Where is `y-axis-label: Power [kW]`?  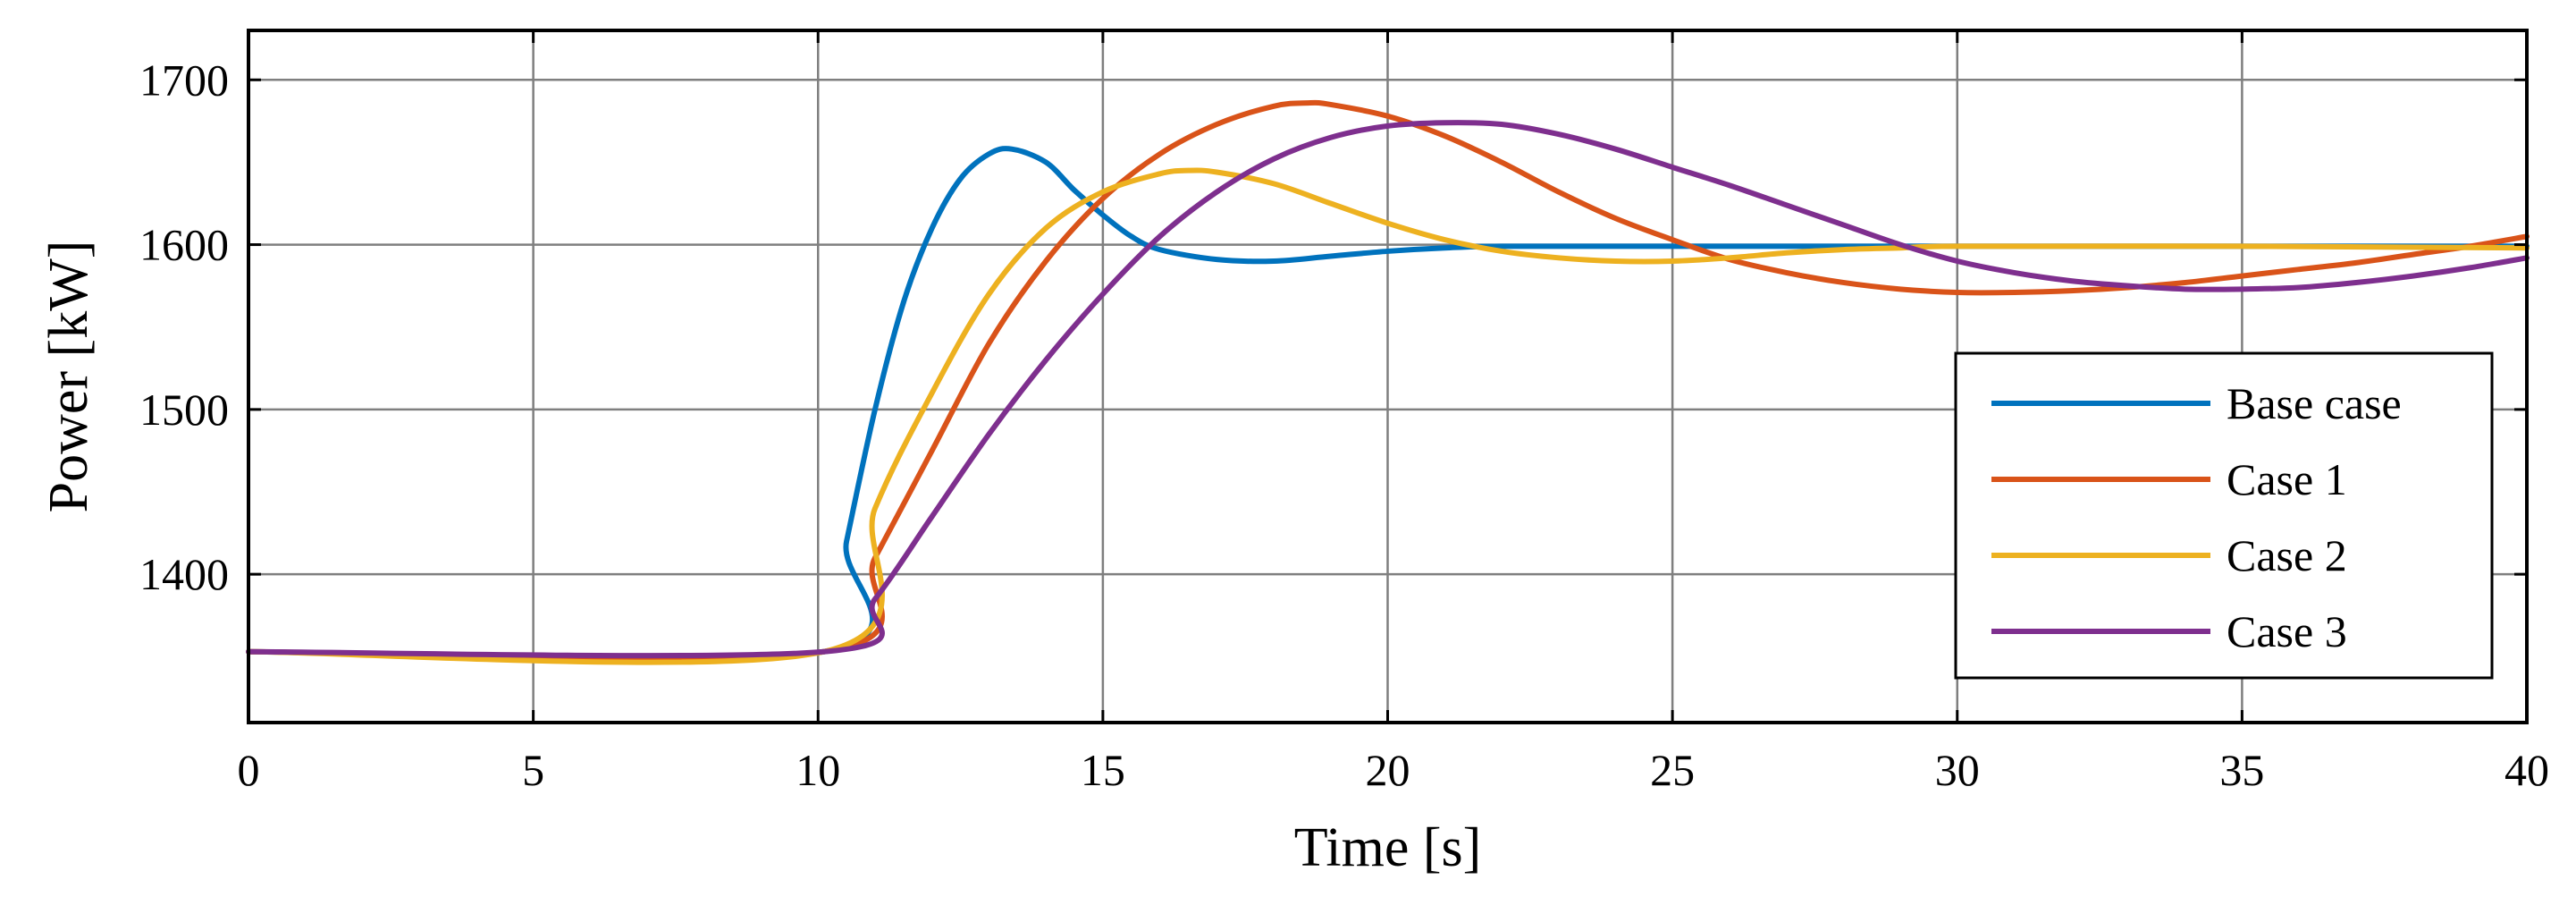
y-axis-label: Power [kW] is located at coordinates (69, 377).